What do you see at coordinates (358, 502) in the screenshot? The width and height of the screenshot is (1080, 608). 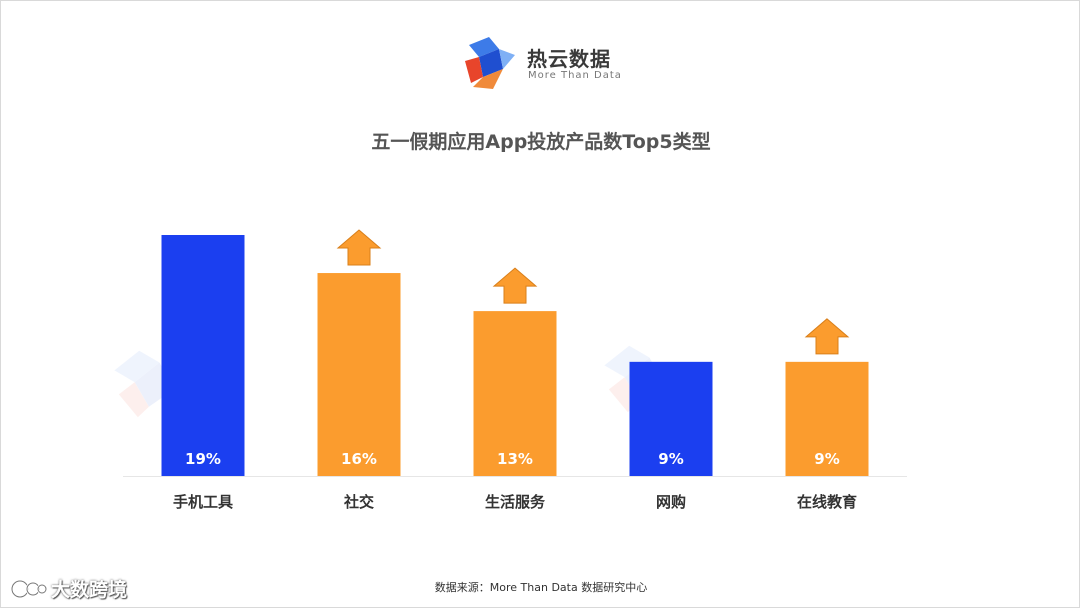 I see `category-label: 社交` at bounding box center [358, 502].